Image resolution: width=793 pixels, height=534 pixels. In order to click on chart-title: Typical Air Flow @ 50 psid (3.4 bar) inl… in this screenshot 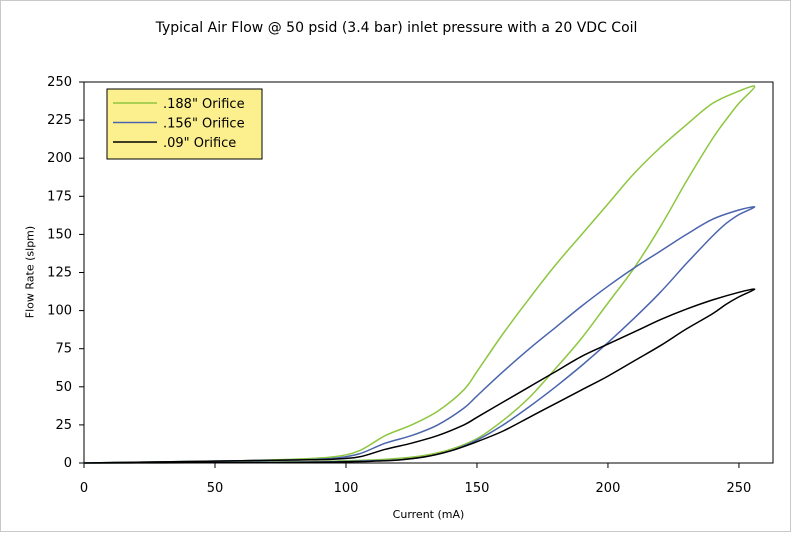, I will do `click(396, 28)`.